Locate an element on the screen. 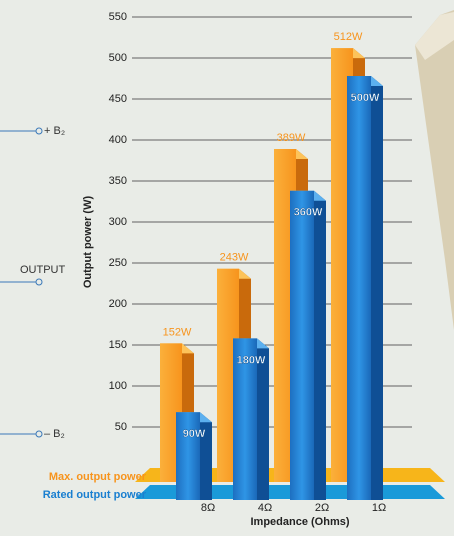 This screenshot has height=536, width=454. value-label: 180W is located at coordinates (251, 360).